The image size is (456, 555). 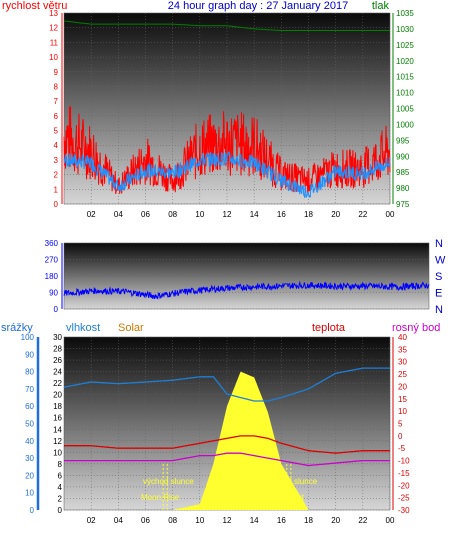 I want to click on pressure-y-tick-label: 990, so click(x=403, y=156).